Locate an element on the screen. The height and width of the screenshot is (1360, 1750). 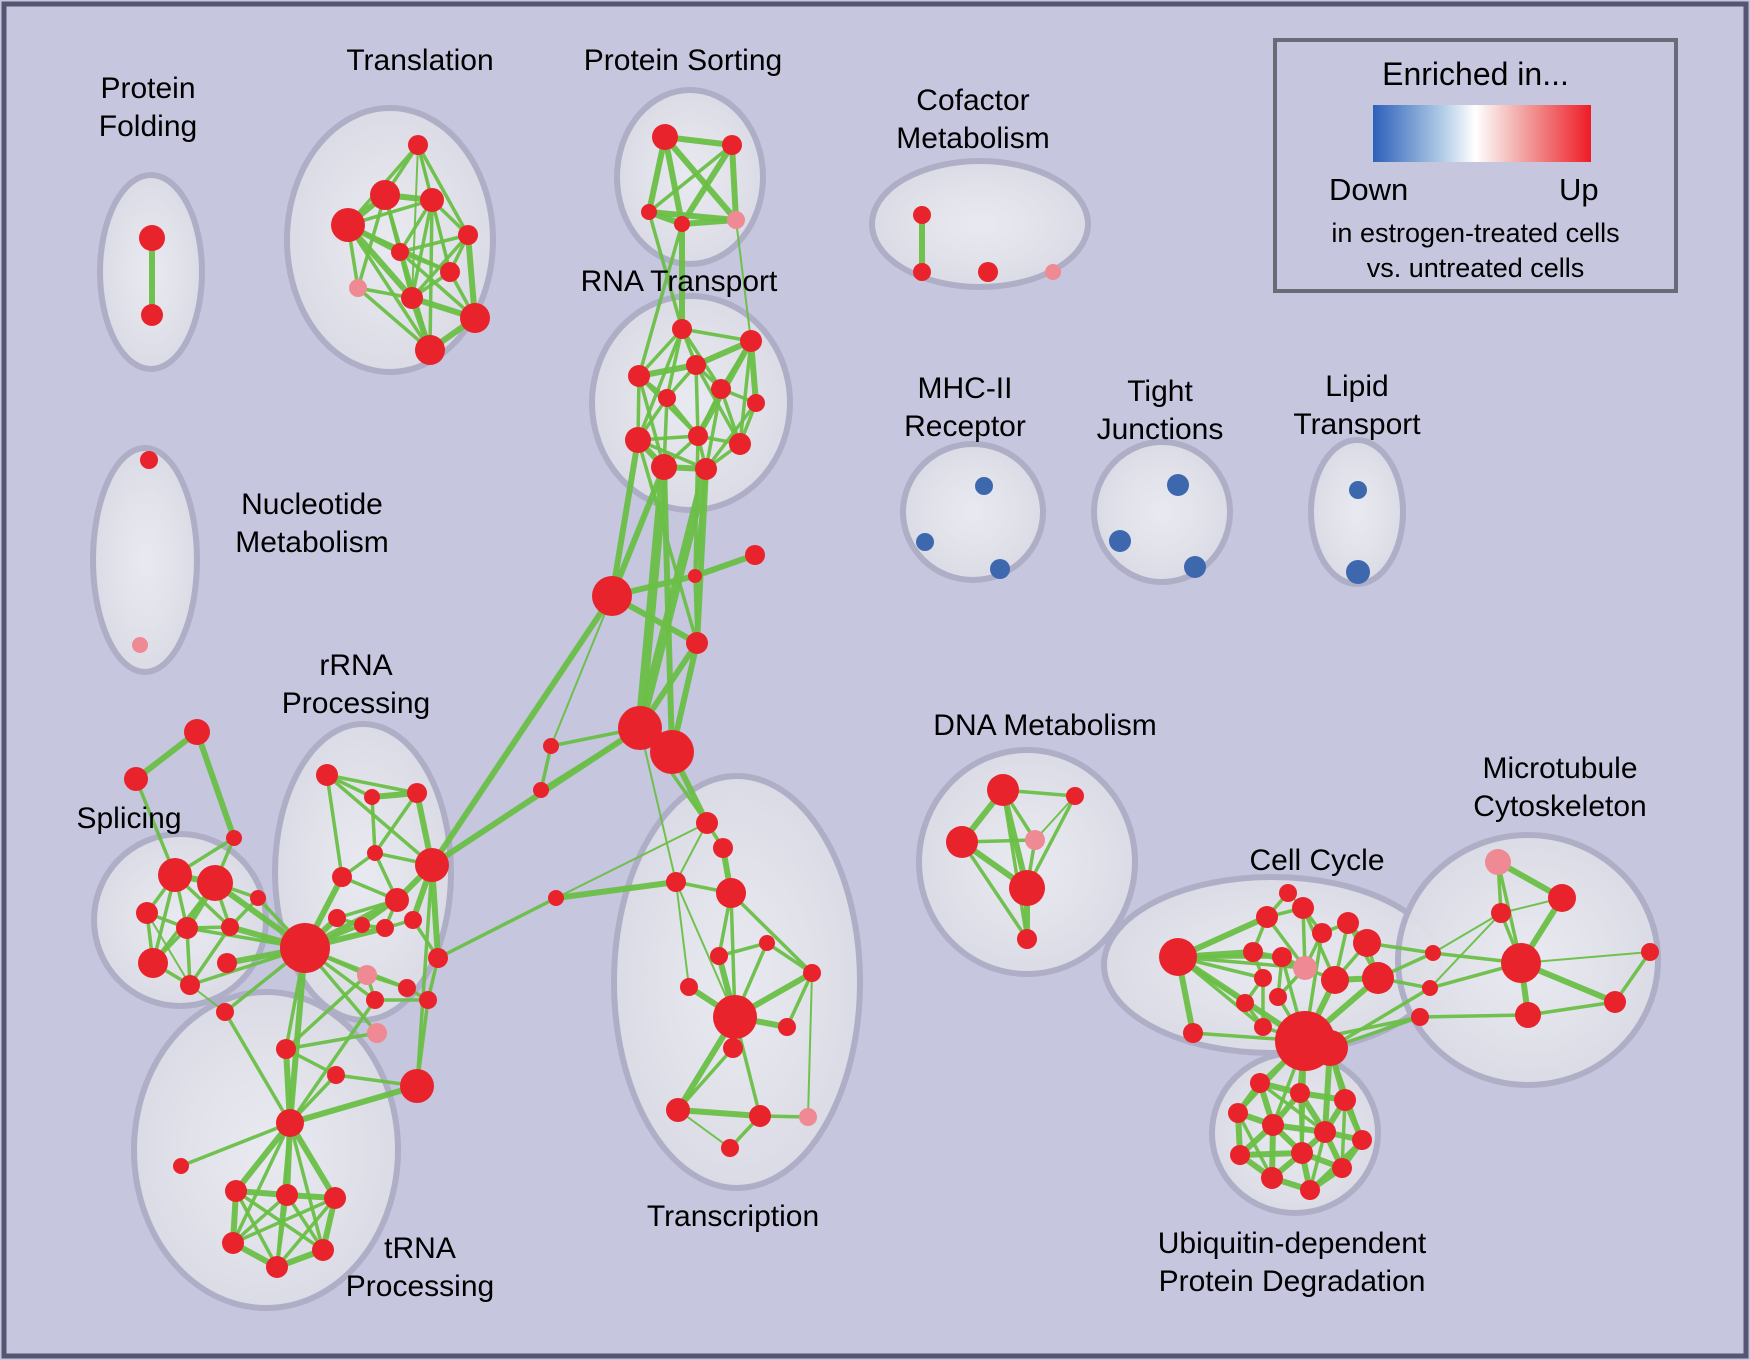
cluster-label-ubiquitin-dependent-protein-degradation: Ubiquitin-dependent is located at coordinates (1292, 1243).